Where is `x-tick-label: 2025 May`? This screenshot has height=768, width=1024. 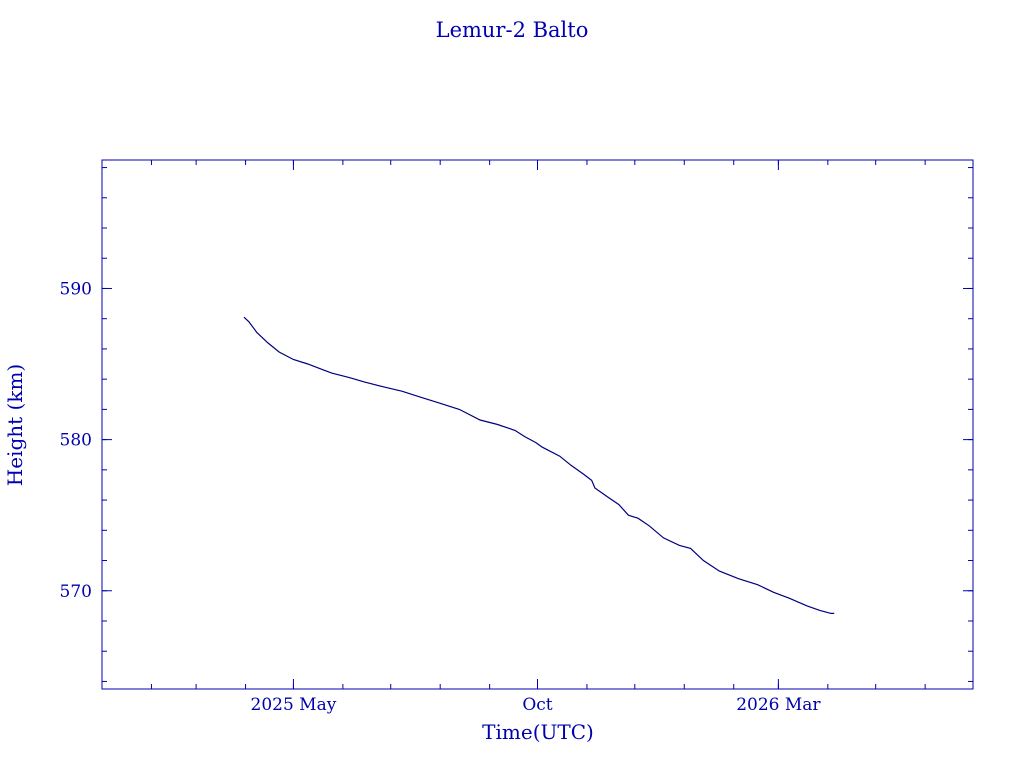
x-tick-label: 2025 May is located at coordinates (294, 705).